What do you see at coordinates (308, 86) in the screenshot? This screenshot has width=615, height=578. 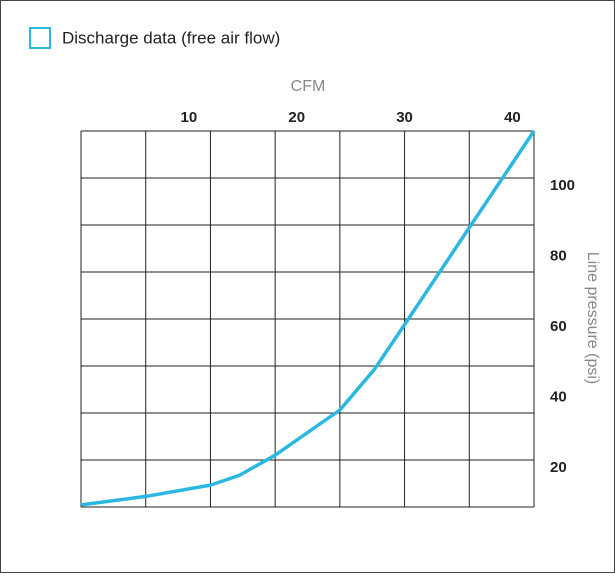 I see `x-axis-label: CFM` at bounding box center [308, 86].